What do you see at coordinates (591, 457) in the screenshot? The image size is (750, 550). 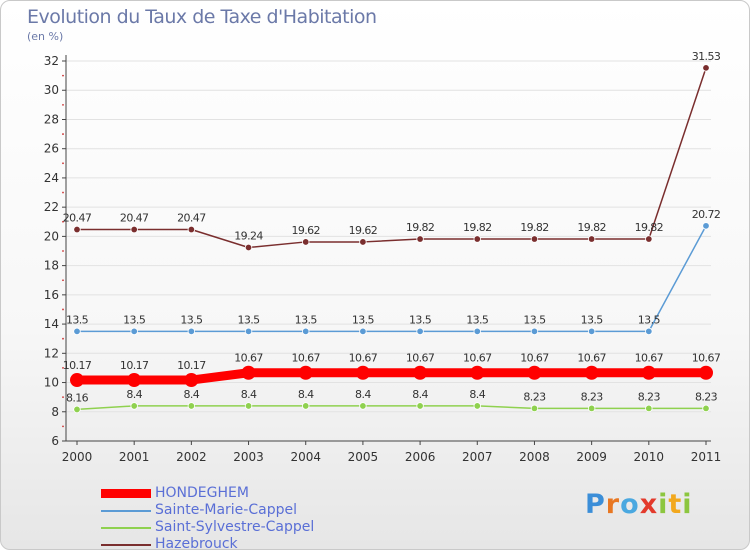 I see `x-tick-label: 2009` at bounding box center [591, 457].